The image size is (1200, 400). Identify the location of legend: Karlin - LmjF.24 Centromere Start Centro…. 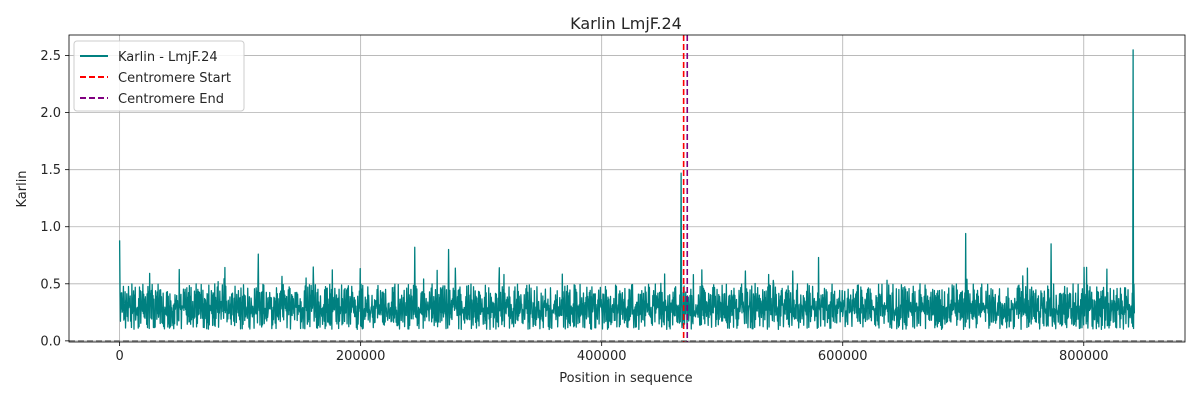
(159, 76).